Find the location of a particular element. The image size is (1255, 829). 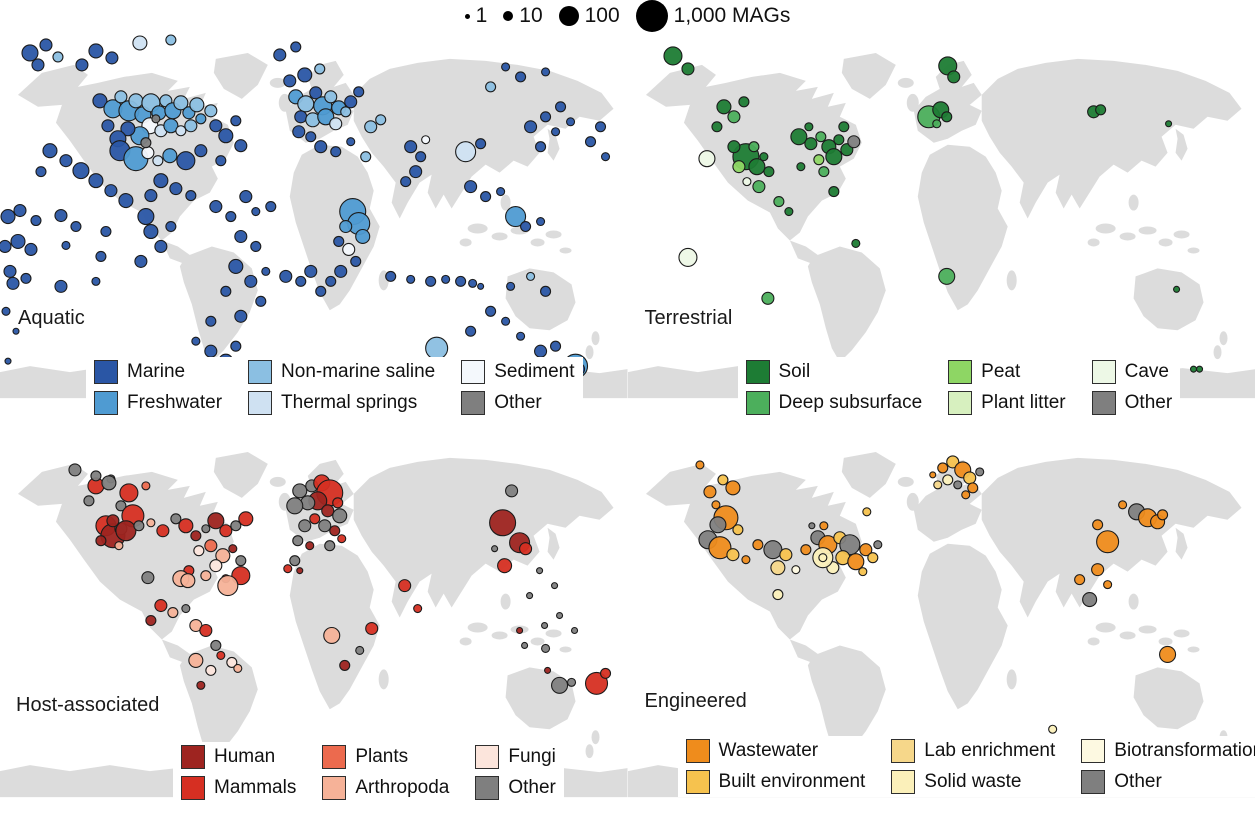

legend-item-plants: Plants is located at coordinates (385, 757).